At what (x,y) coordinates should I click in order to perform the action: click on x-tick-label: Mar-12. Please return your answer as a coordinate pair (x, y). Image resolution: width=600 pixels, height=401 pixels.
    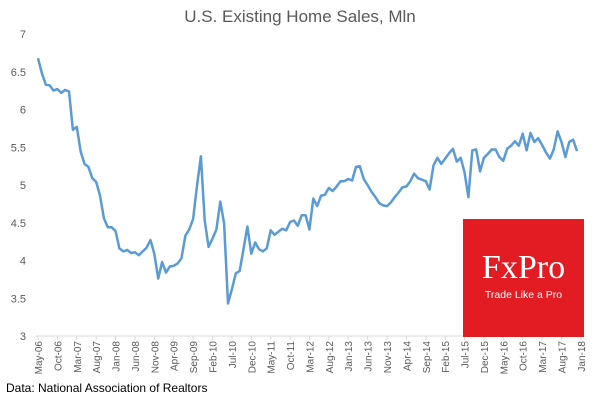
    Looking at the image, I should click on (310, 357).